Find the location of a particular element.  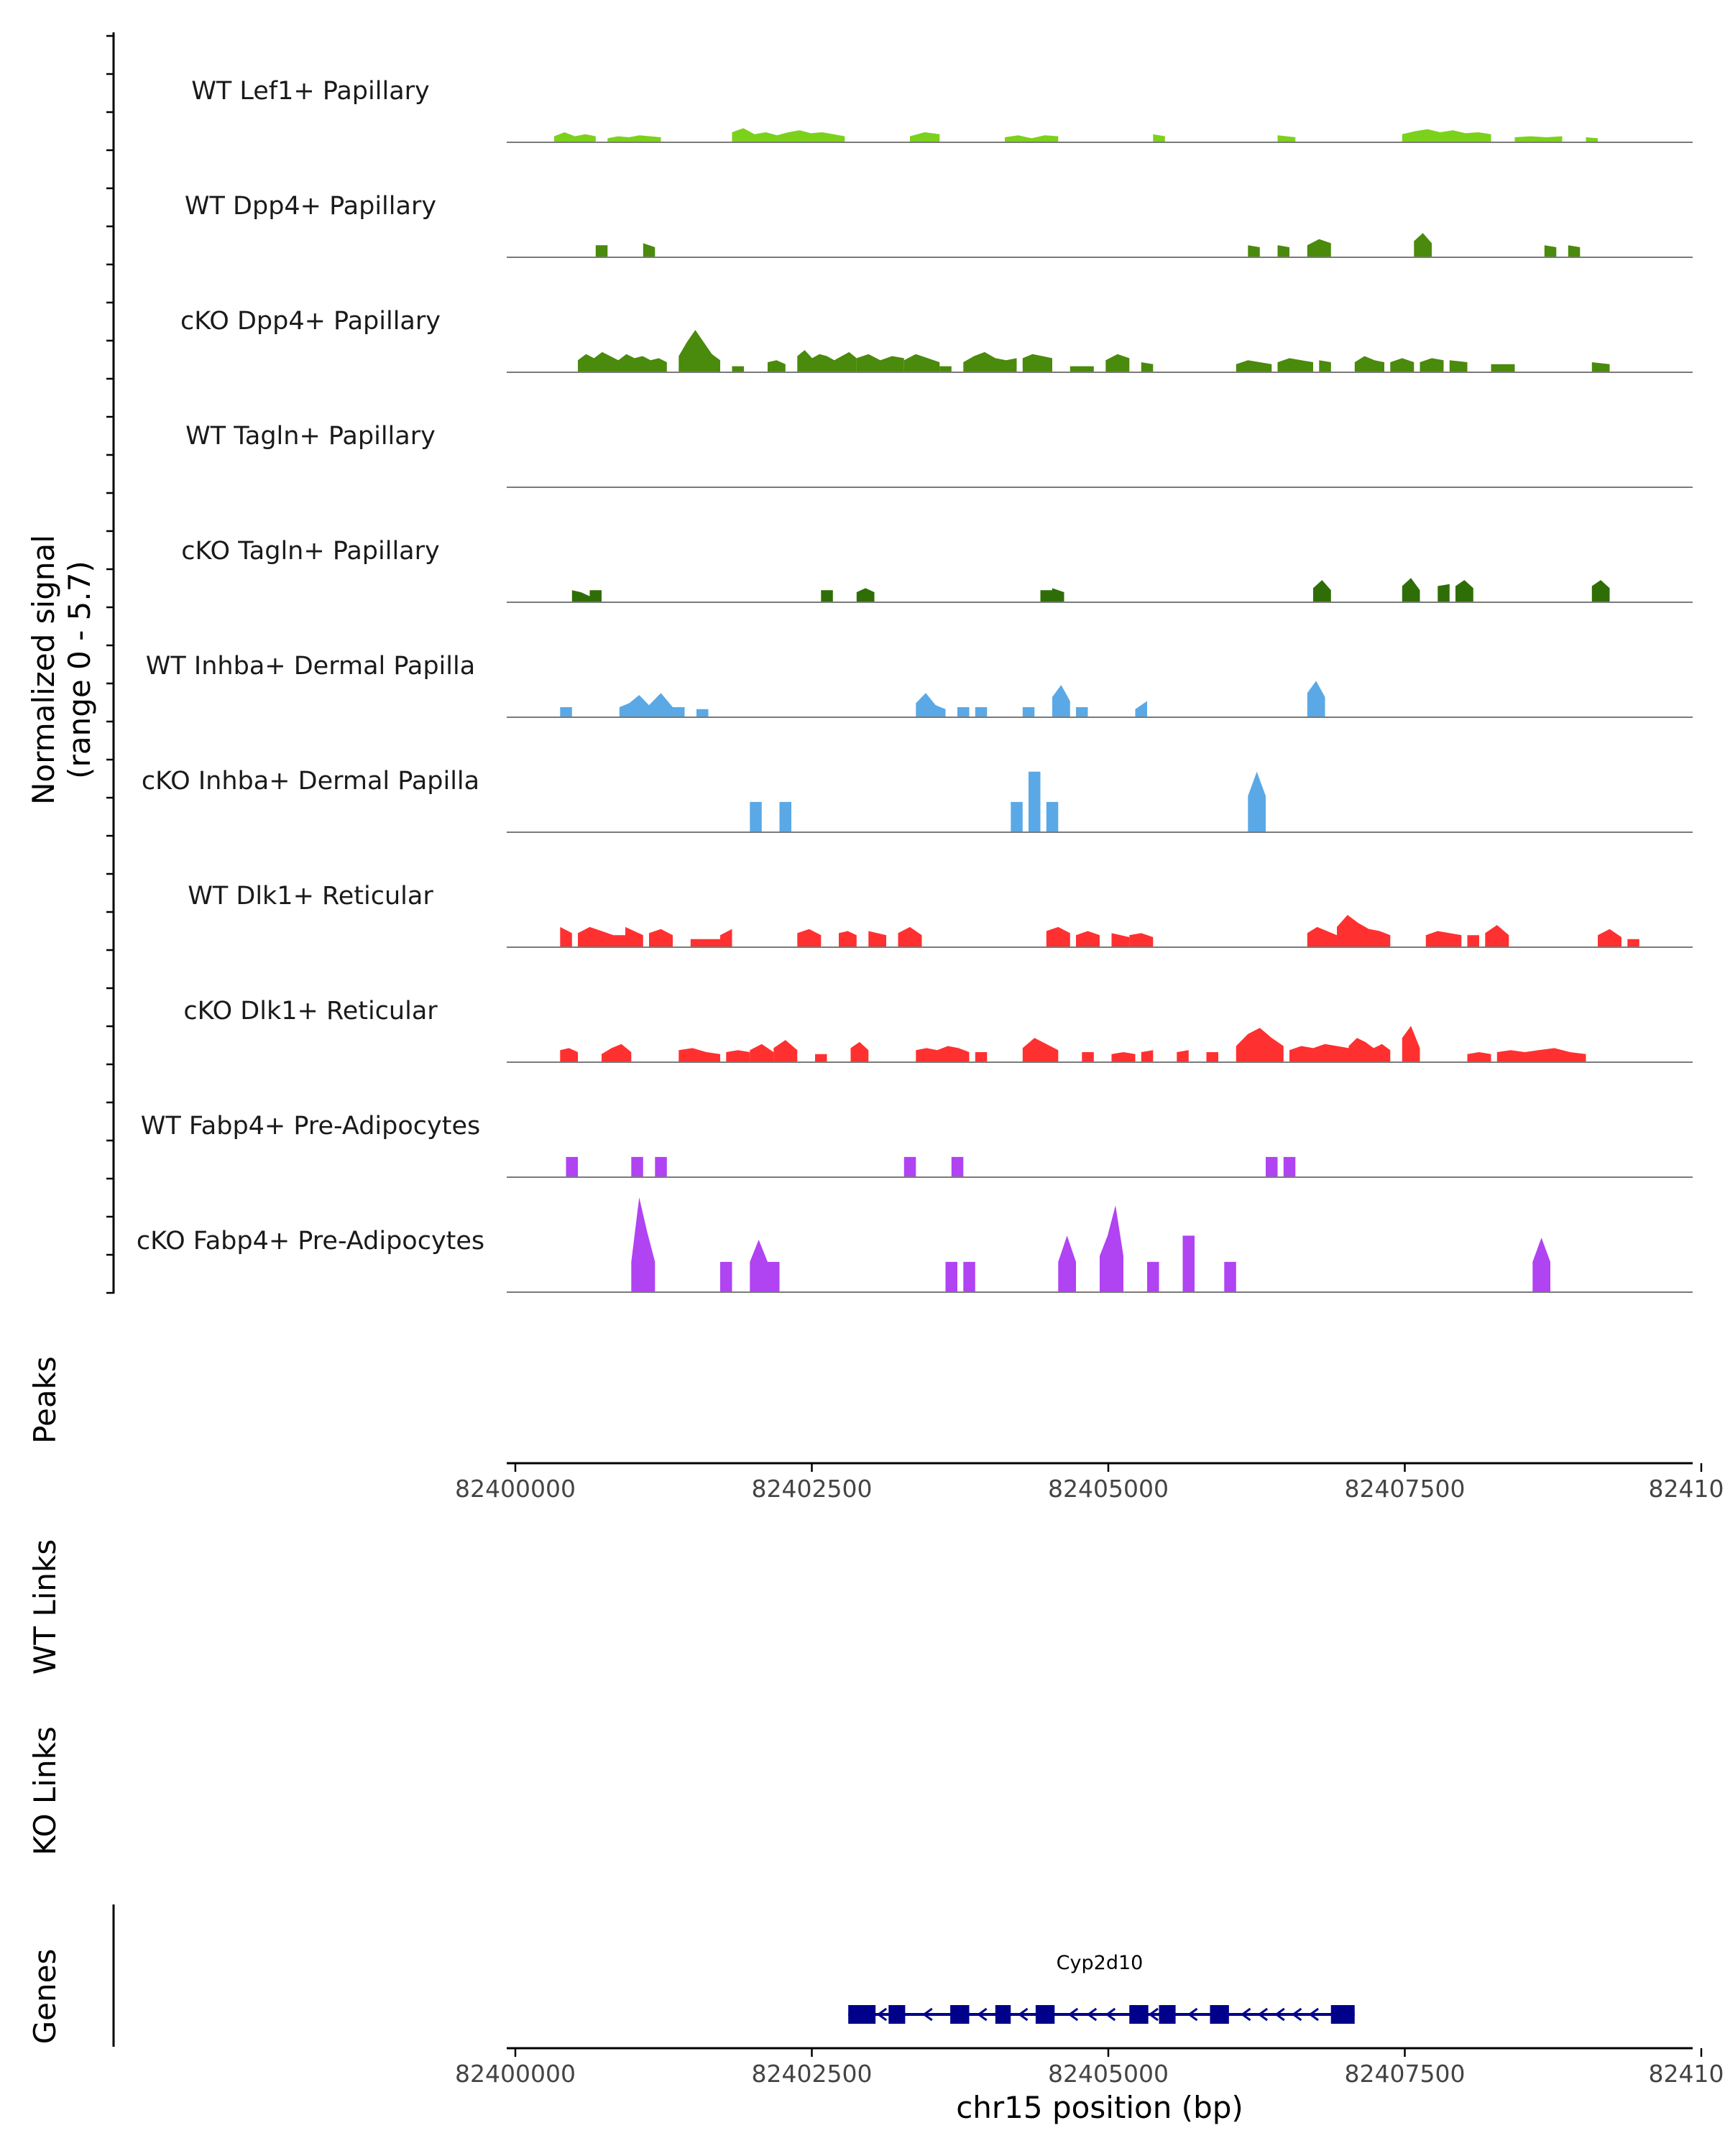

track: cKO Tagln+ Papillary is located at coordinates (937, 570).